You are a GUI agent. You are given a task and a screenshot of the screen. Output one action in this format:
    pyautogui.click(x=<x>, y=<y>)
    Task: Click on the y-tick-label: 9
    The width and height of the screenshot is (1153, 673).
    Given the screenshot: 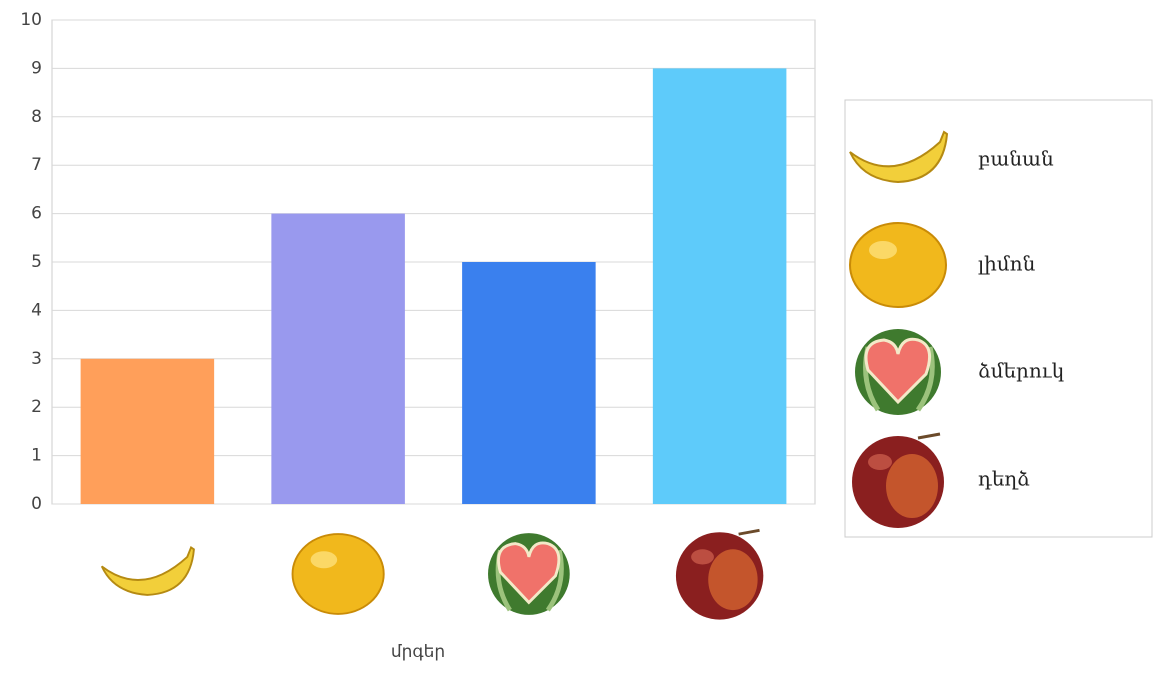 What is the action you would take?
    pyautogui.click(x=36, y=68)
    